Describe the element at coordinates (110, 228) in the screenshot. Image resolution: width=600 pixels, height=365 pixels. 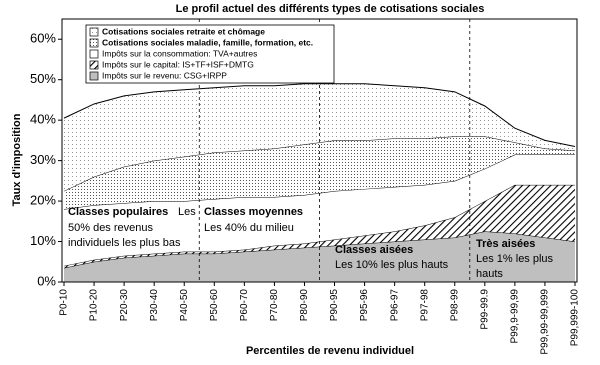
I see `annotation-text: 50% des revenus` at that location.